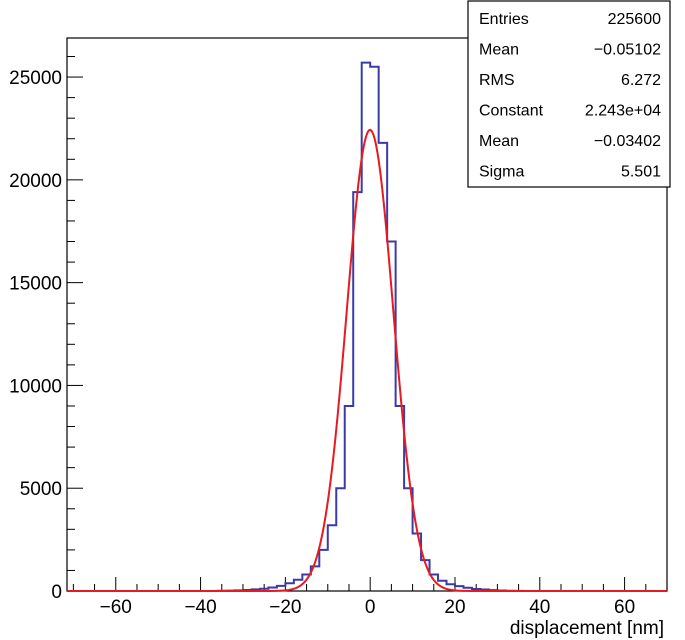  Describe the element at coordinates (627, 141) in the screenshot. I see `stats-value: −0.03402` at that location.